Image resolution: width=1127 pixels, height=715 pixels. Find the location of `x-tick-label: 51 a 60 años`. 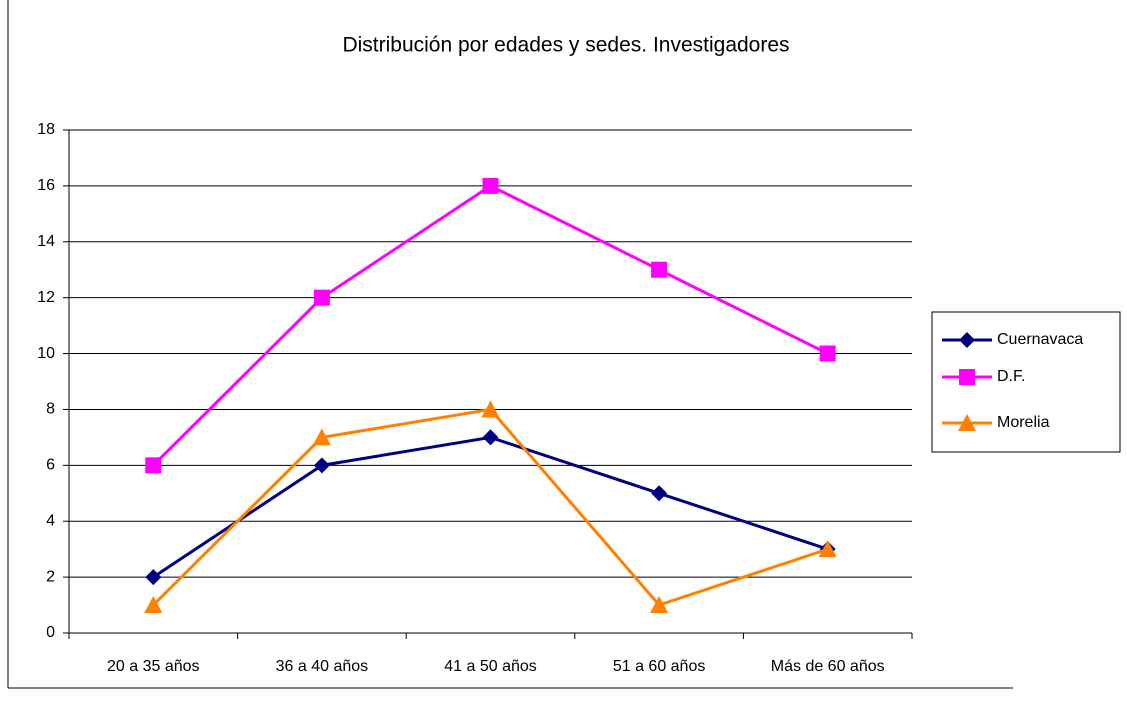

x-tick-label: 51 a 60 años is located at coordinates (659, 666).